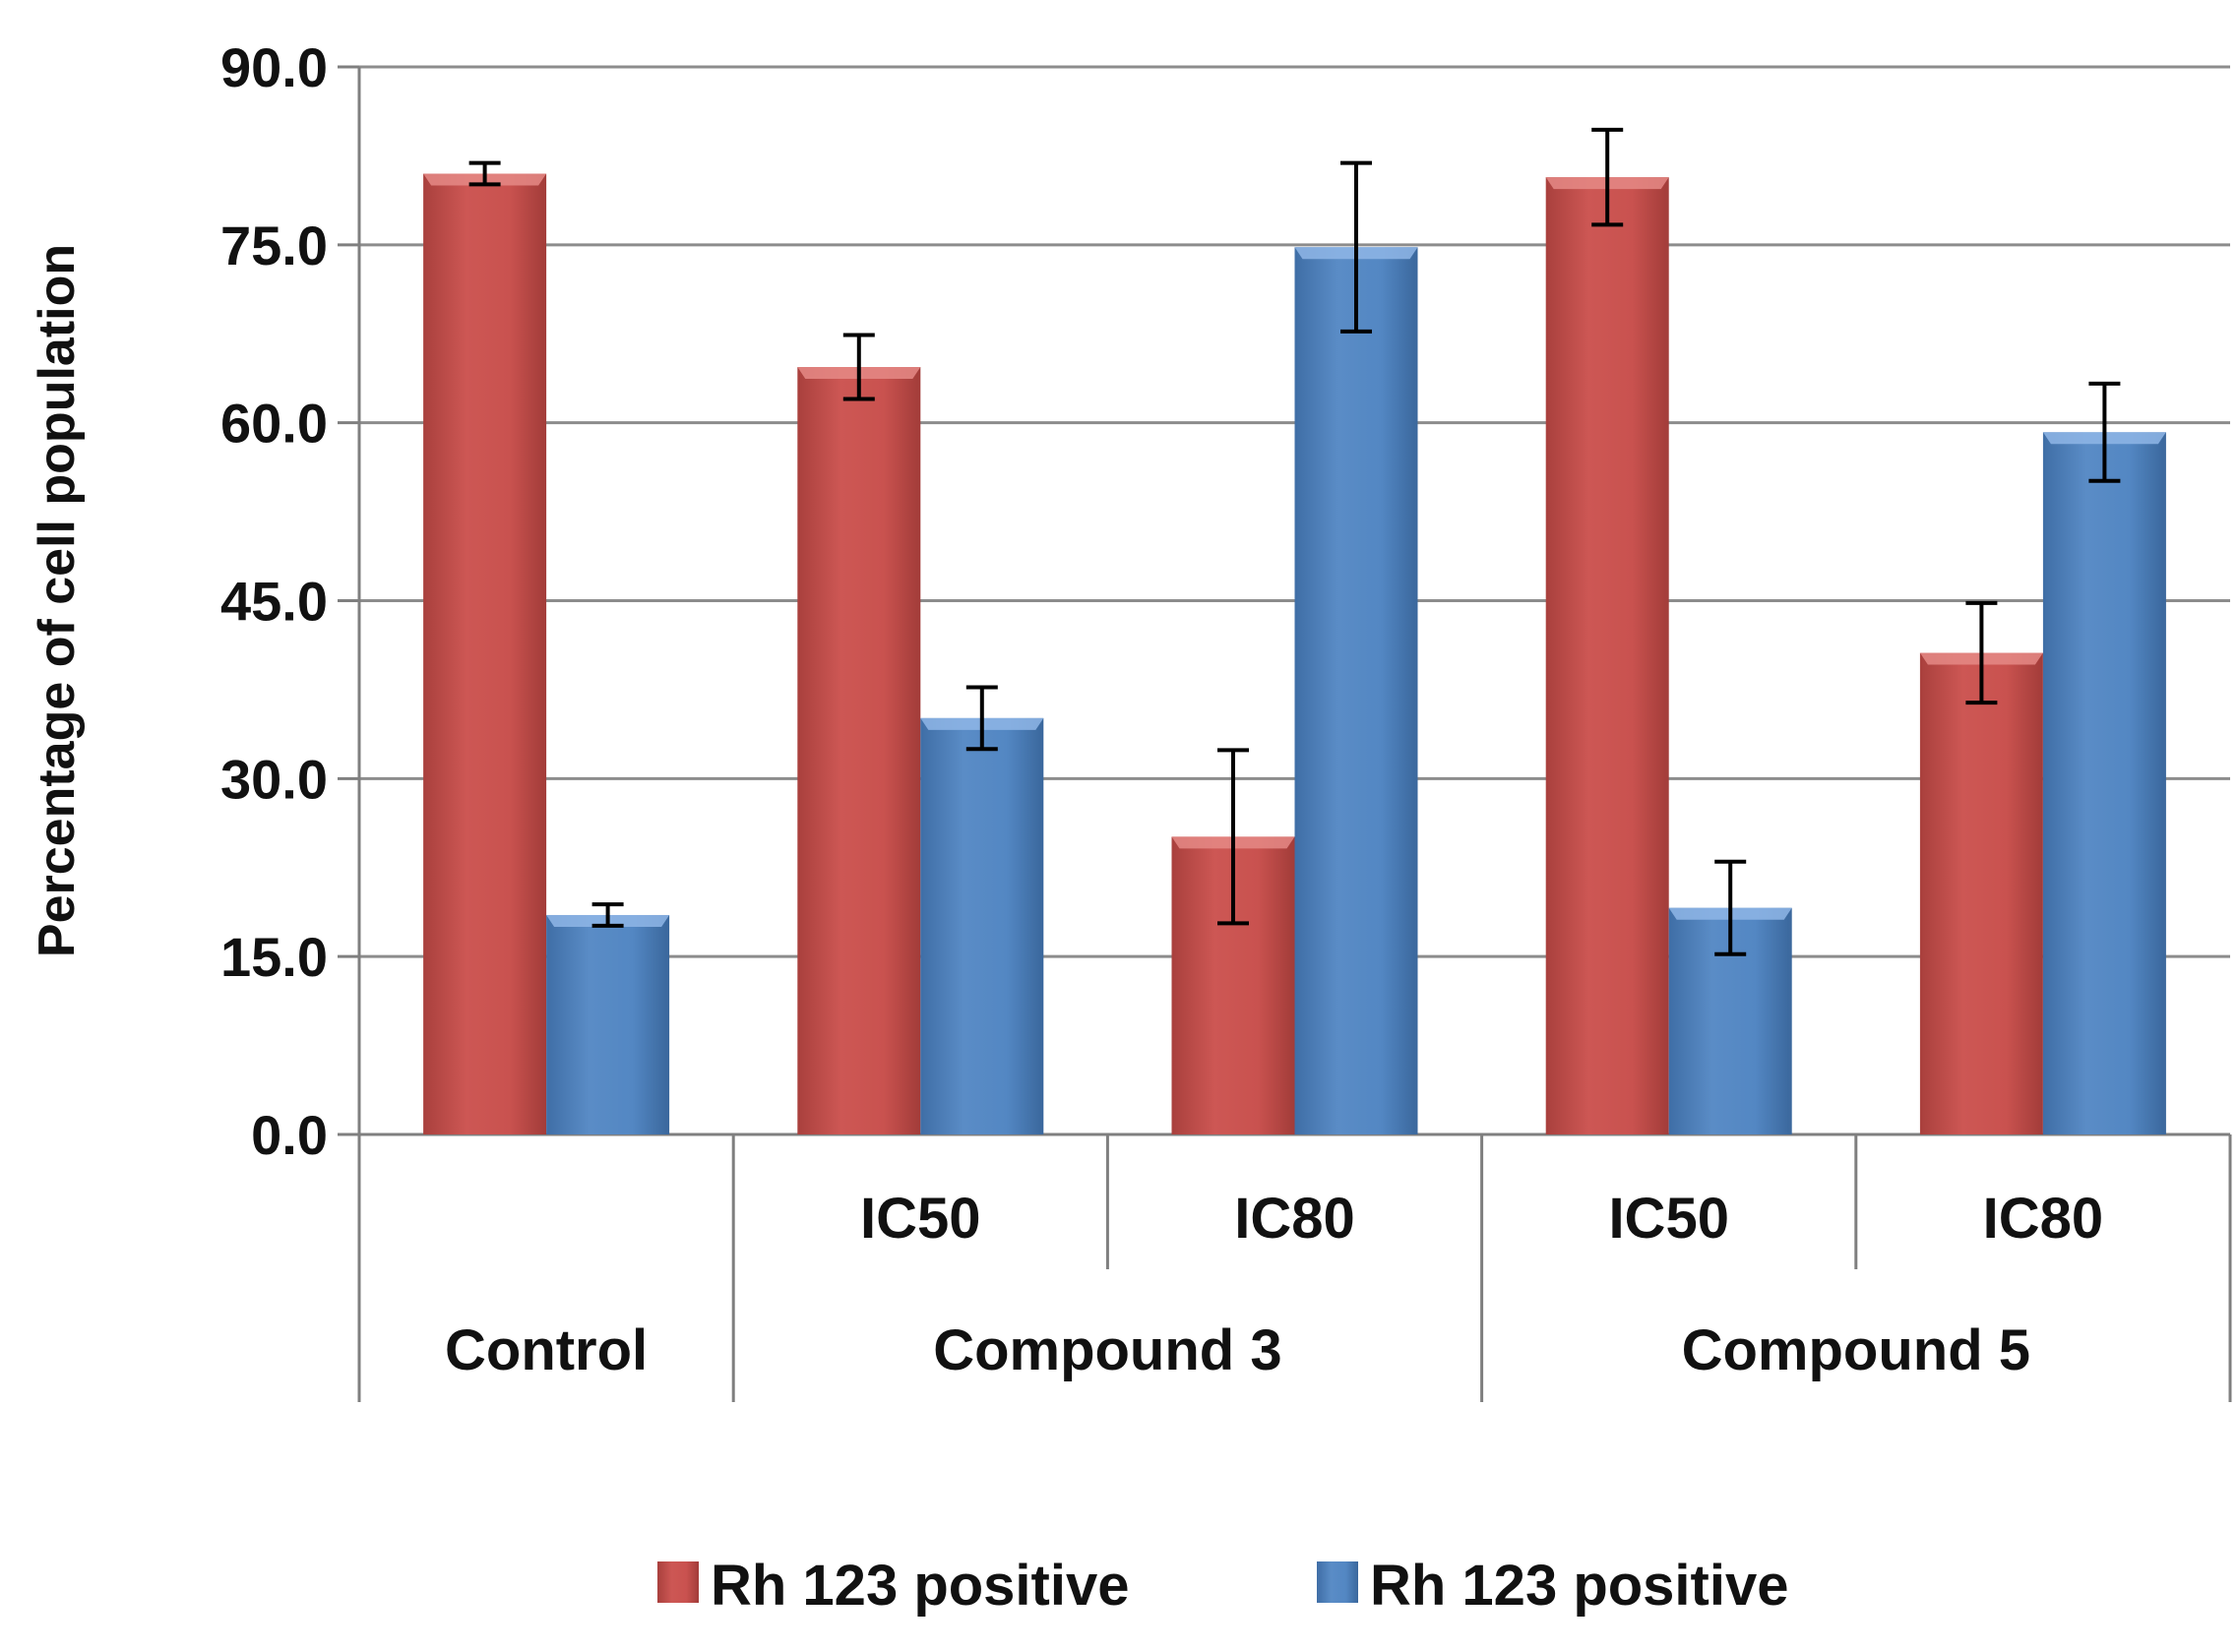 This screenshot has width=2238, height=1652. What do you see at coordinates (274, 67) in the screenshot?
I see `y-tick-label: 90.0` at bounding box center [274, 67].